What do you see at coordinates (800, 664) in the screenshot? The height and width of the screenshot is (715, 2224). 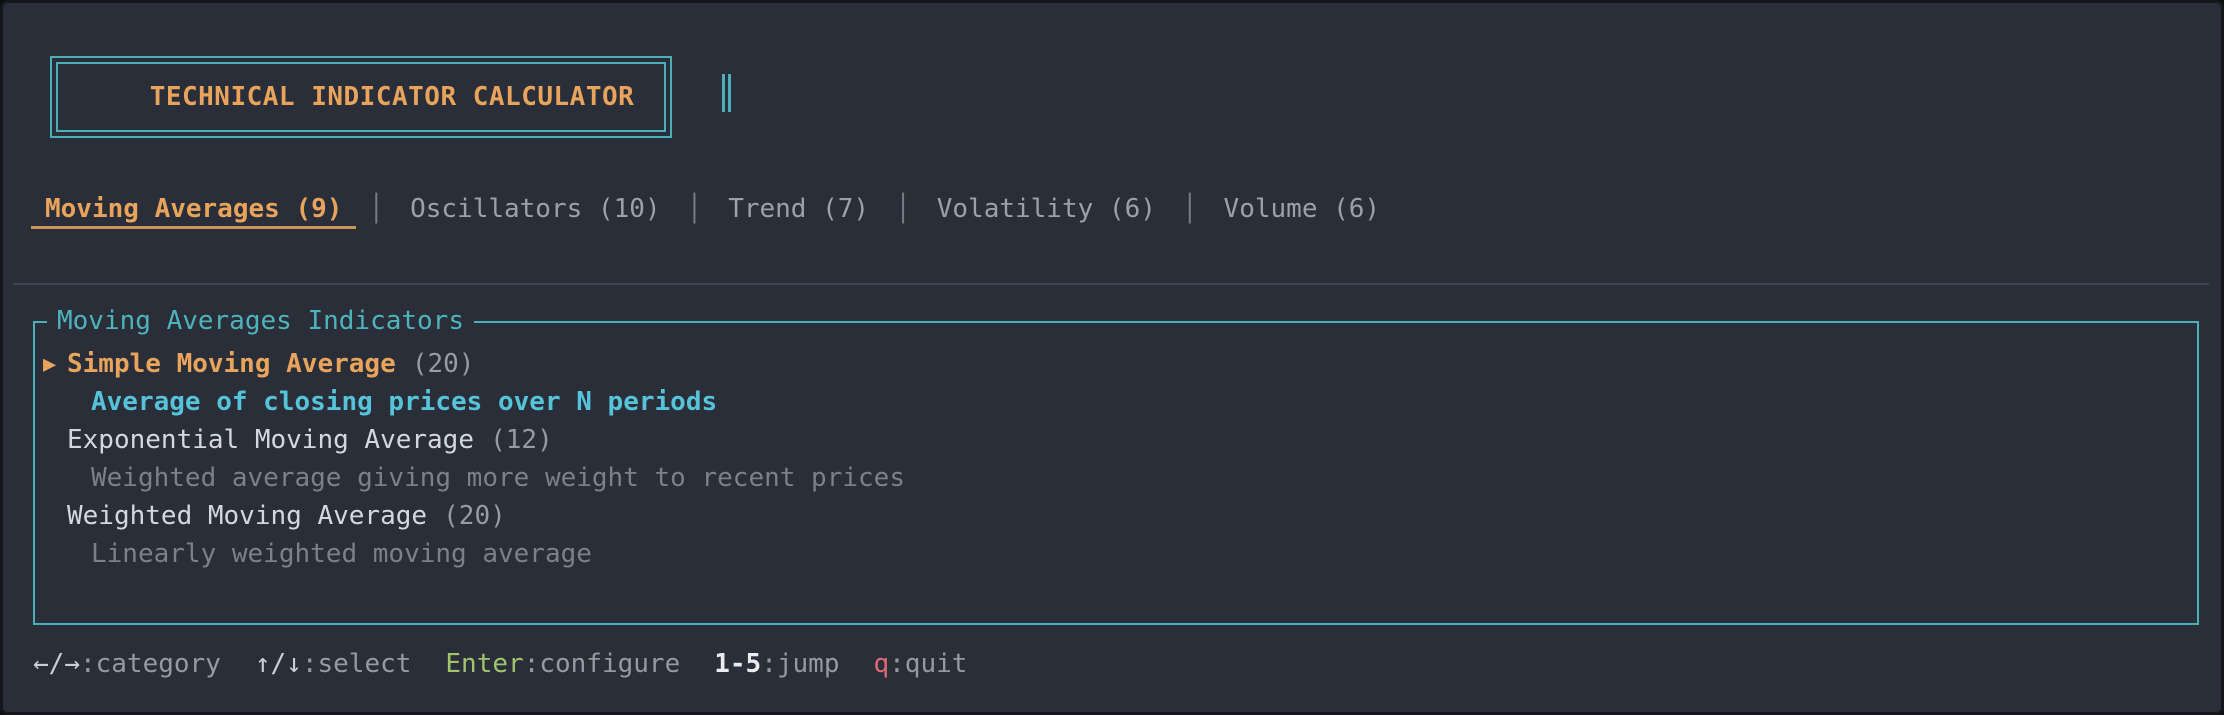 I see `shortcut-label: :jump` at bounding box center [800, 664].